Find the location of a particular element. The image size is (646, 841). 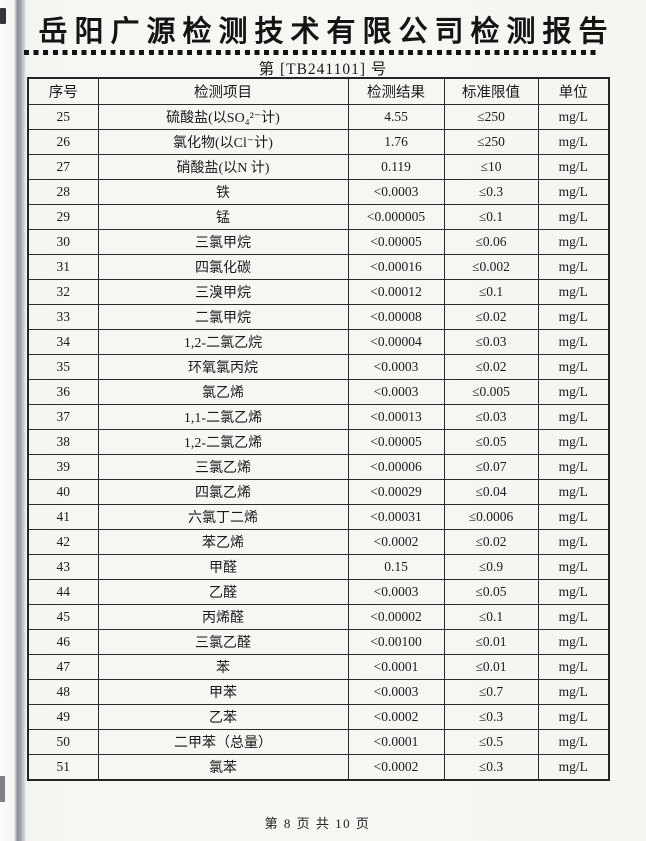

cell-no: 34 is located at coordinates (63, 342).